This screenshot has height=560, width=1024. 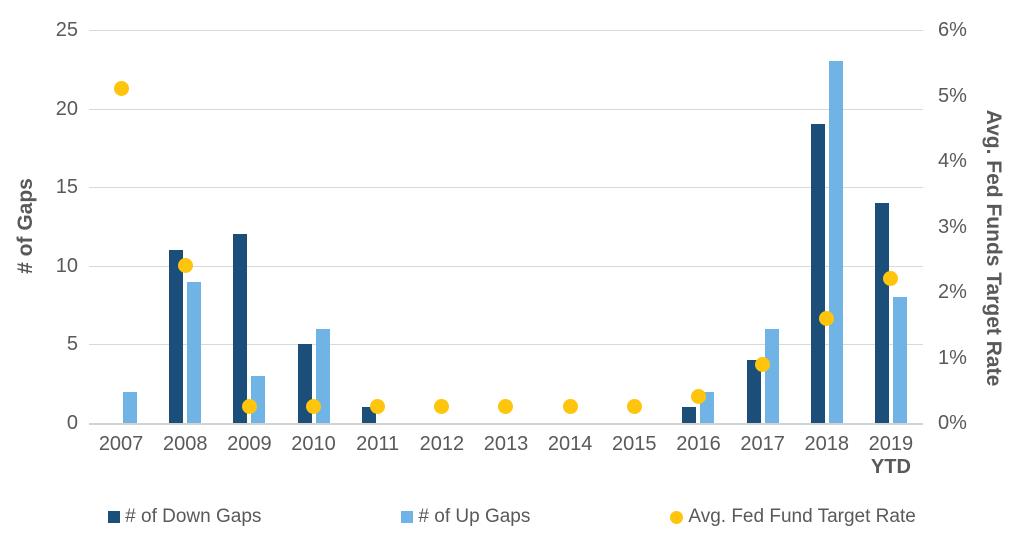 What do you see at coordinates (66, 265) in the screenshot?
I see `left-y-tick-label: 10` at bounding box center [66, 265].